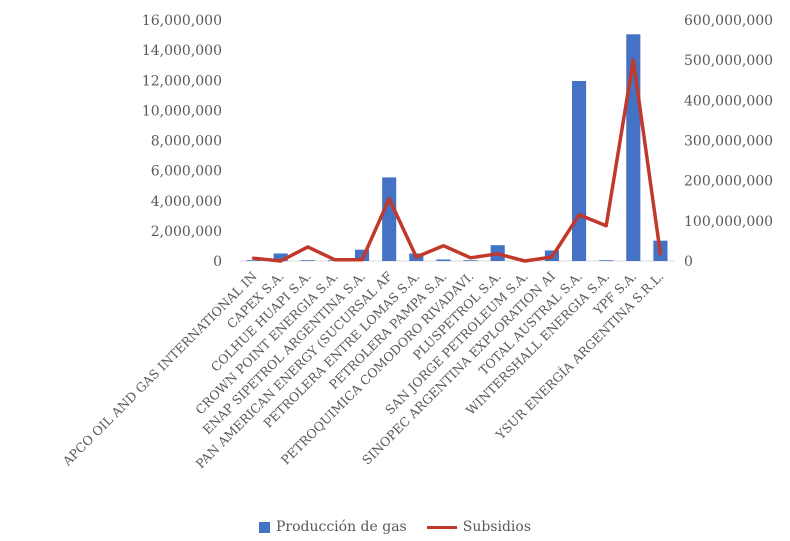 The image size is (790, 541). What do you see at coordinates (217, 262) in the screenshot?
I see `y-left-tick-label: 0` at bounding box center [217, 262].